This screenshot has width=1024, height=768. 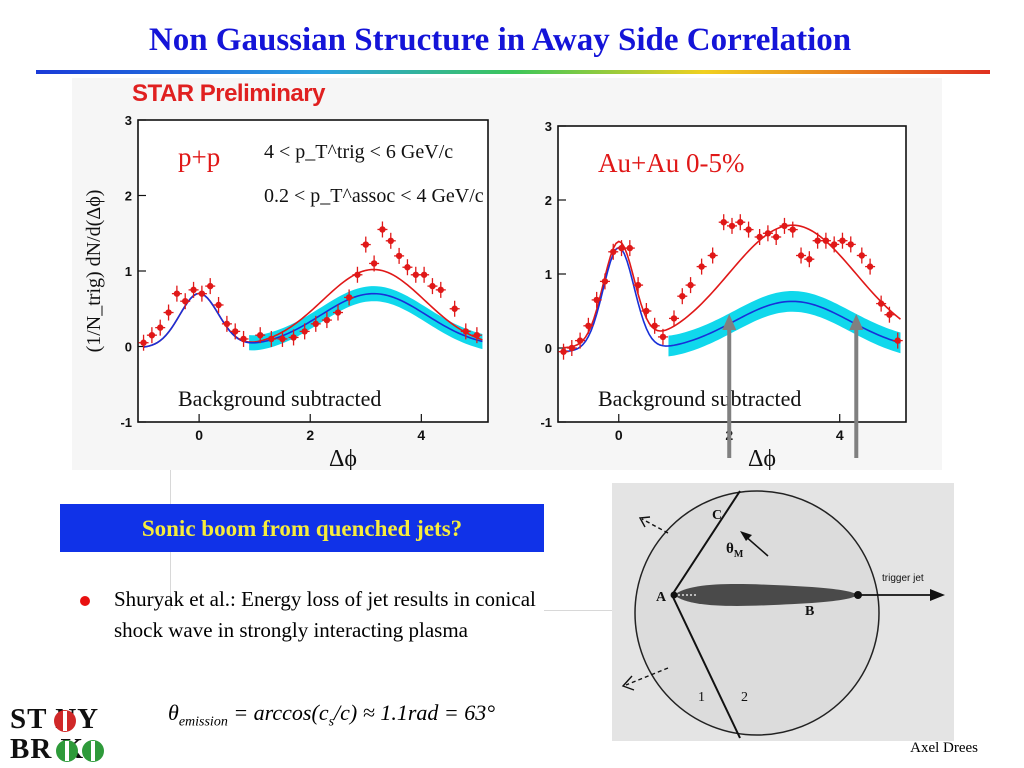 I want to click on y-tick-label: -1, so click(x=126, y=422).